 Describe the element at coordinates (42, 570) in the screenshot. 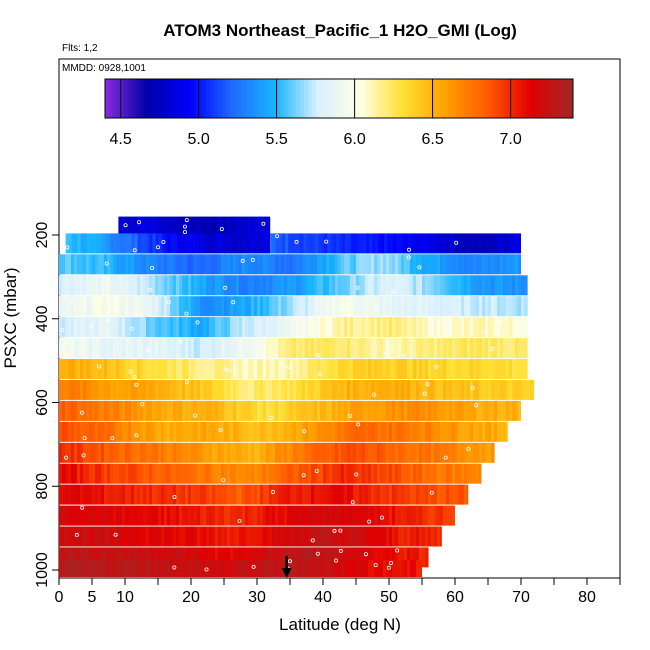

I see `y-tick-label: 1000` at that location.